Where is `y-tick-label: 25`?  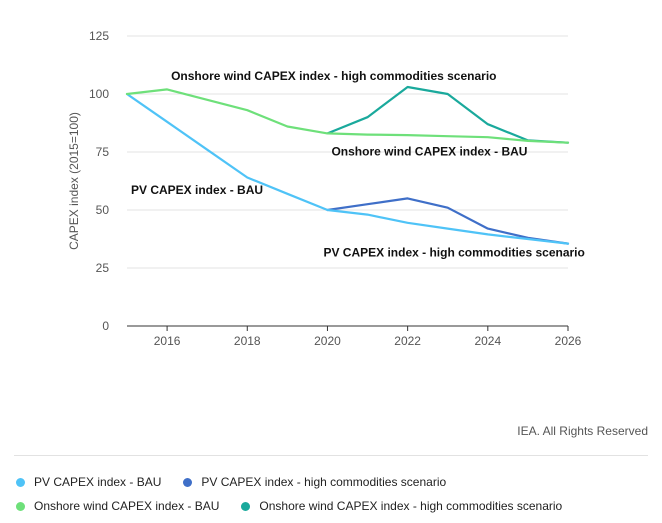
y-tick-label: 25 is located at coordinates (103, 268).